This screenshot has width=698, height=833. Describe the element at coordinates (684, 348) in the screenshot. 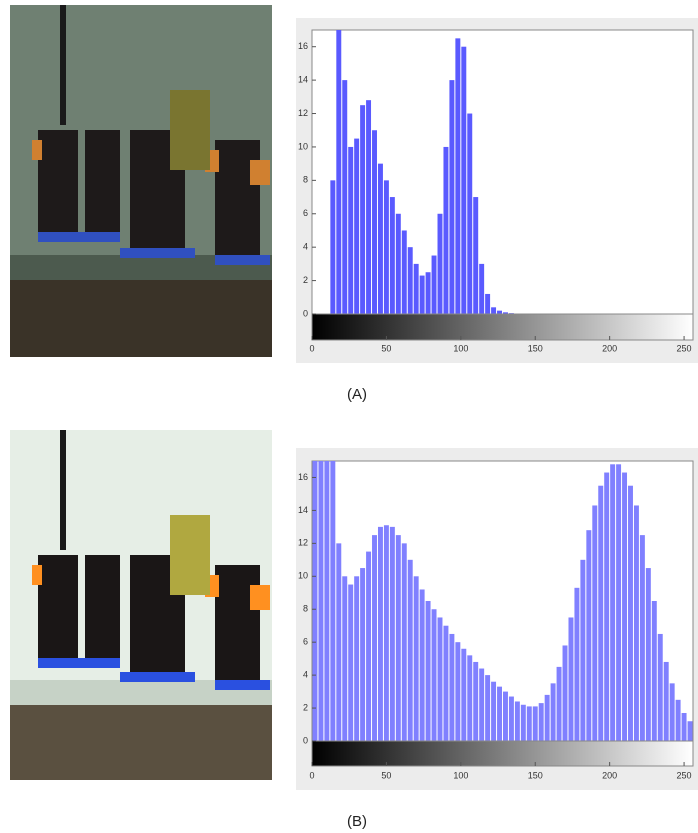

I see `x-tick-label: 250` at that location.